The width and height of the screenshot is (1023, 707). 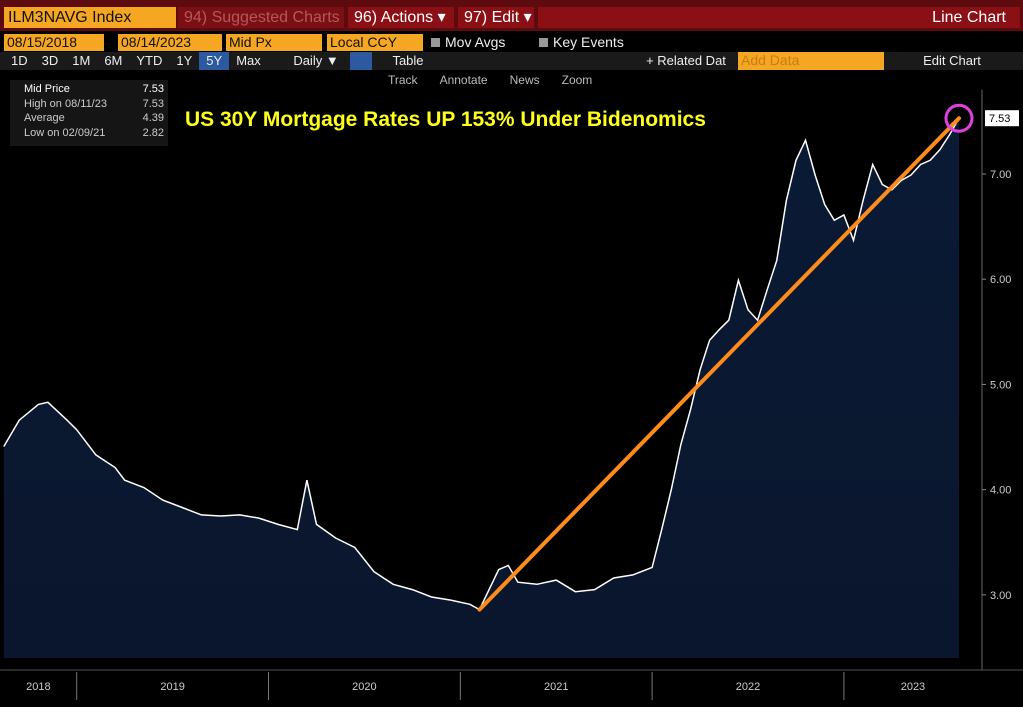 I want to click on chart-tools: Track Annotate News Zoom, so click(x=490, y=80).